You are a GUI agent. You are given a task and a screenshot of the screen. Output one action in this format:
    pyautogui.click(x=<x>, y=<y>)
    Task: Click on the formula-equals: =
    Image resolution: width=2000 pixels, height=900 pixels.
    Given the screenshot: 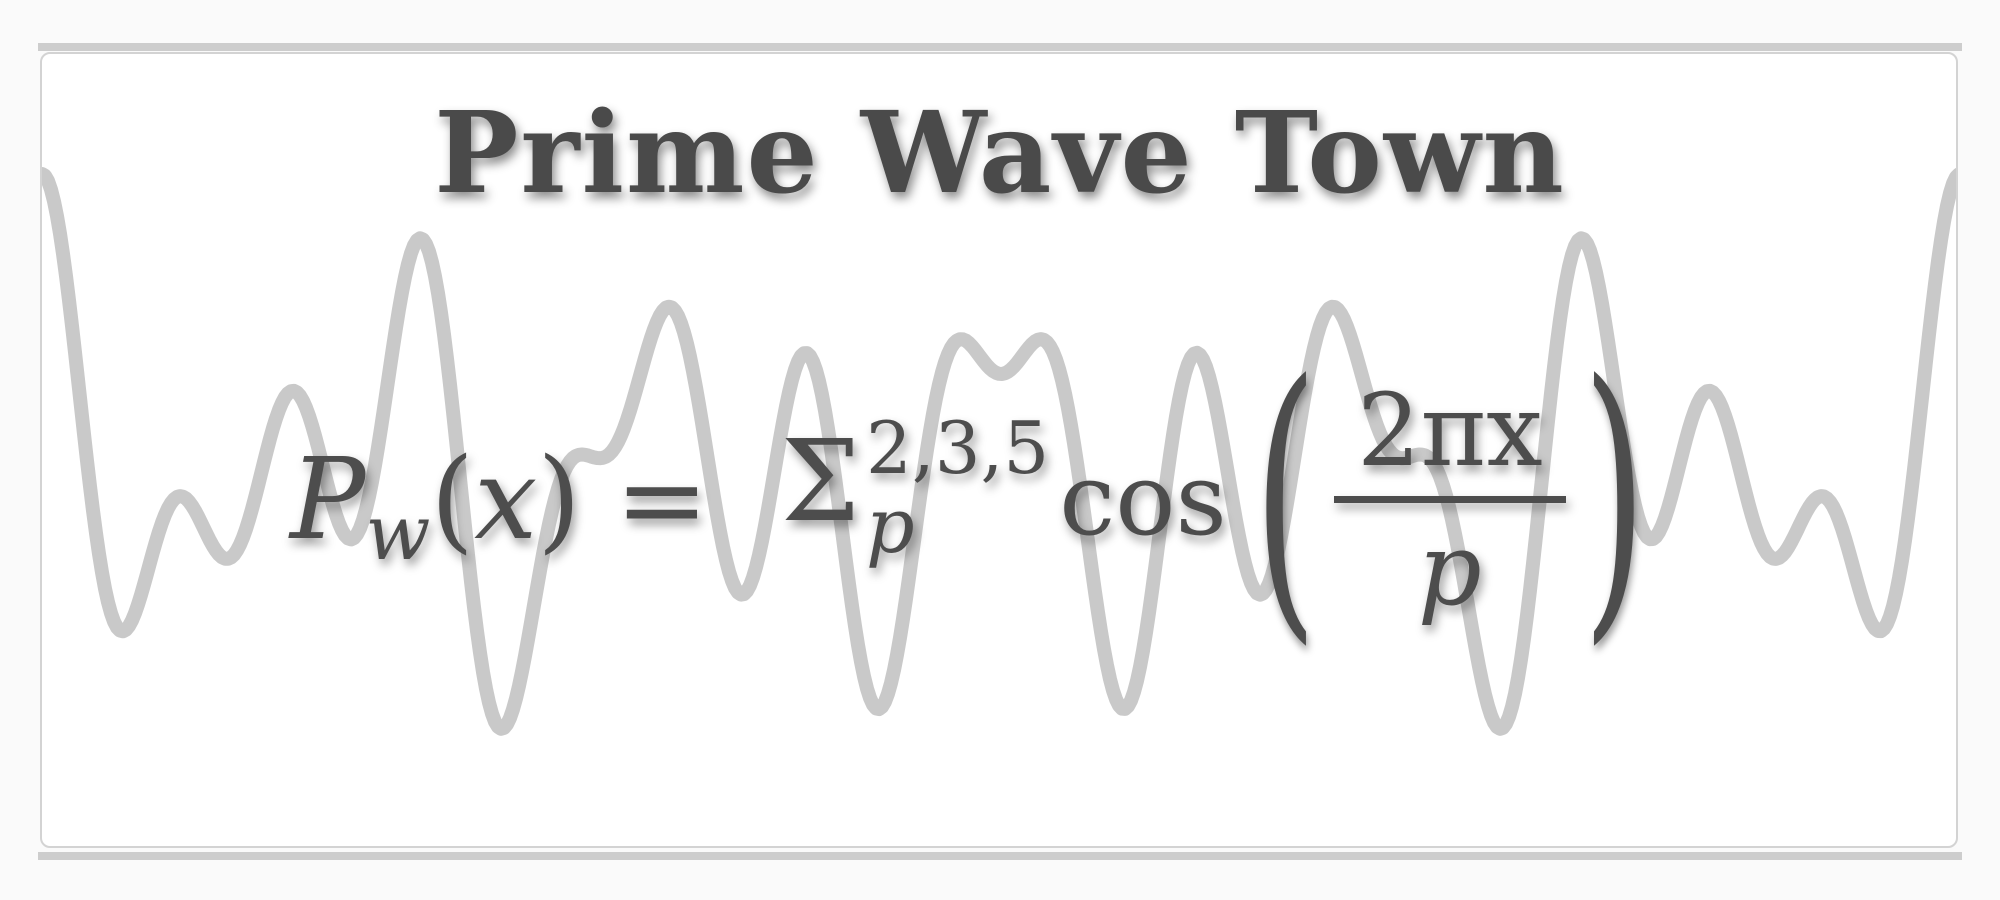 What is the action you would take?
    pyautogui.click(x=662, y=500)
    